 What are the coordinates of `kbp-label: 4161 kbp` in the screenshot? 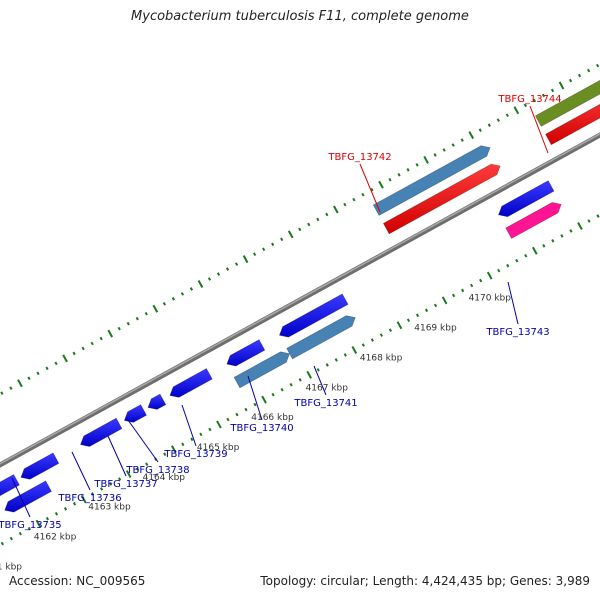 It's located at (11, 567).